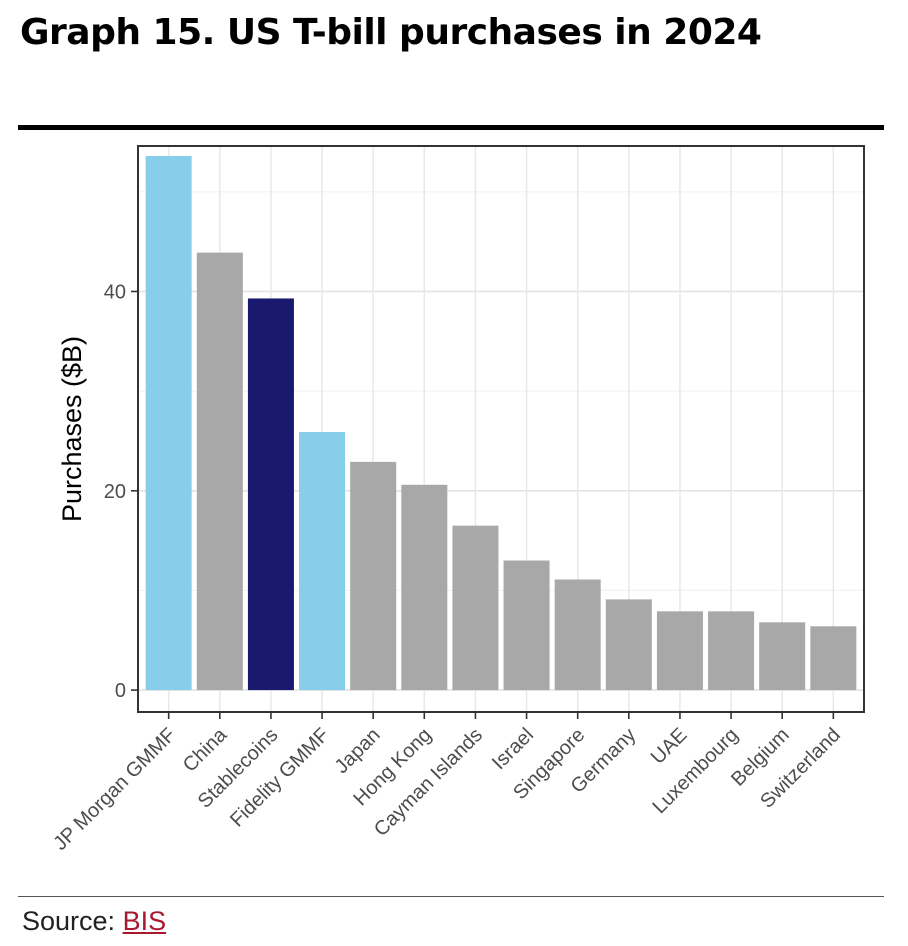  I want to click on bar-belgium, so click(782, 656).